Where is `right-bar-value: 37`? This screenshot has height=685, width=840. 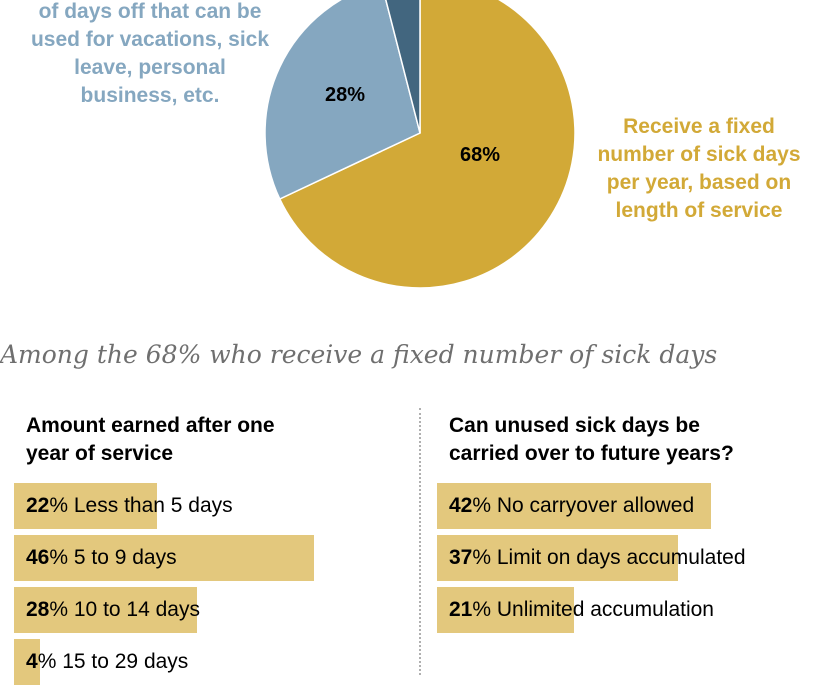 right-bar-value: 37 is located at coordinates (461, 557).